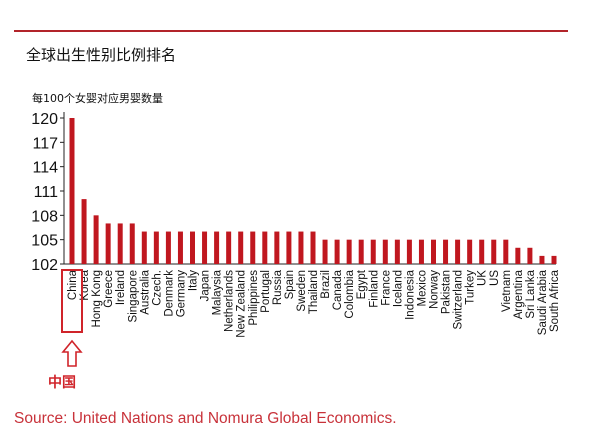 The width and height of the screenshot is (606, 439). Describe the element at coordinates (97, 299) in the screenshot. I see `x-tick-label: Hong Kong` at that location.